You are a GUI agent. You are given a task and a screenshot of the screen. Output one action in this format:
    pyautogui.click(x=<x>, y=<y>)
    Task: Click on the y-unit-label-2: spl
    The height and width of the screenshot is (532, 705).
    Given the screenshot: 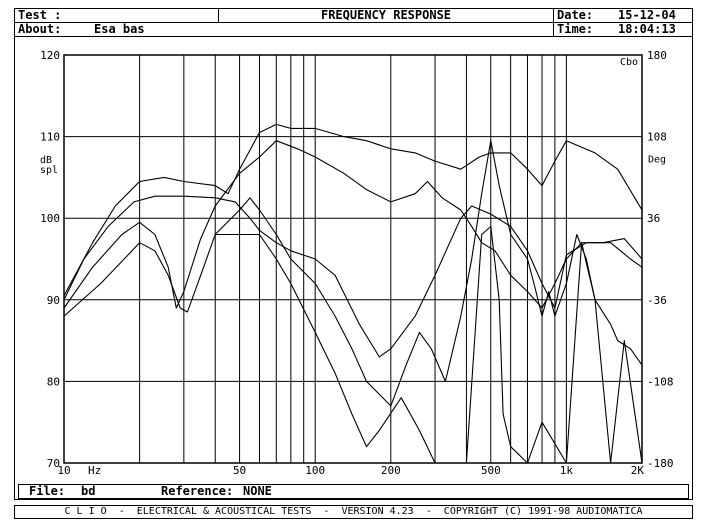 What is the action you would take?
    pyautogui.click(x=49, y=170)
    